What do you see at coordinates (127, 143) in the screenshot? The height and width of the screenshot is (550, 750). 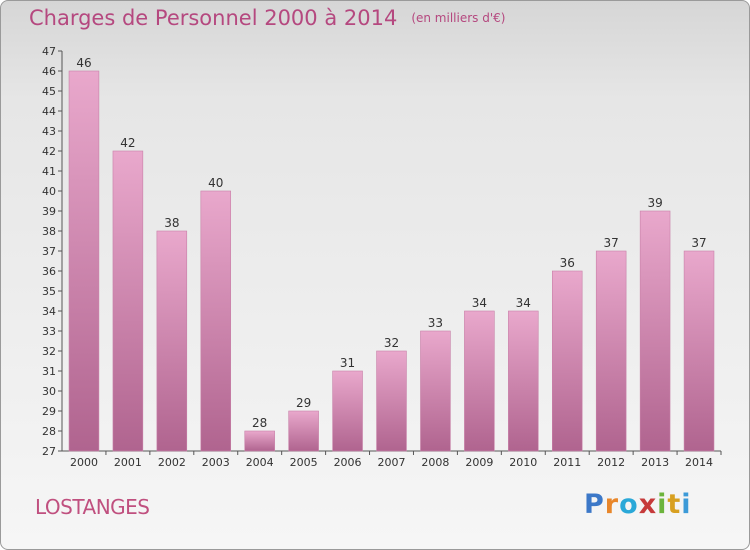 I see `data-label: 42` at bounding box center [127, 143].